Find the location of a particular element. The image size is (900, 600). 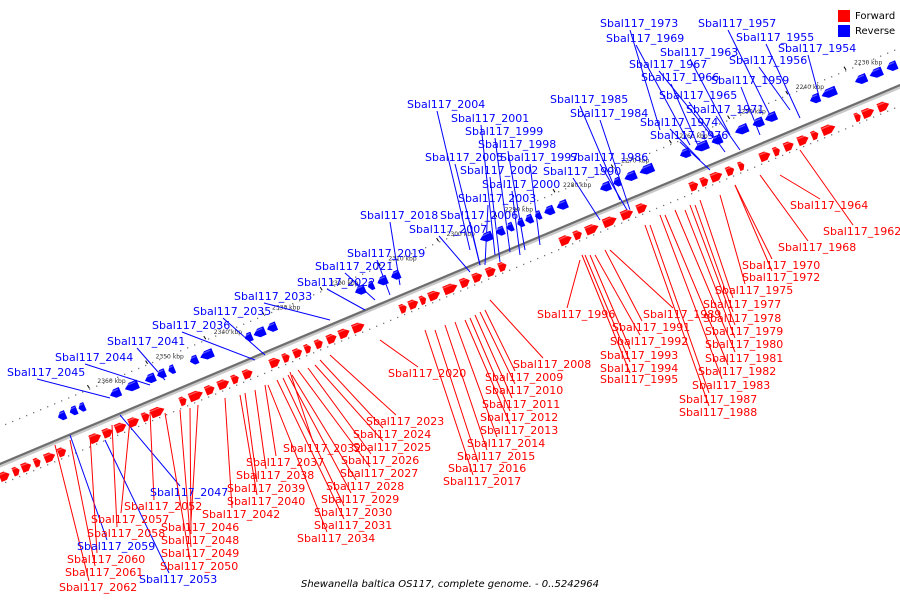

gene-label: Sbal117_1979 is located at coordinates (744, 331).